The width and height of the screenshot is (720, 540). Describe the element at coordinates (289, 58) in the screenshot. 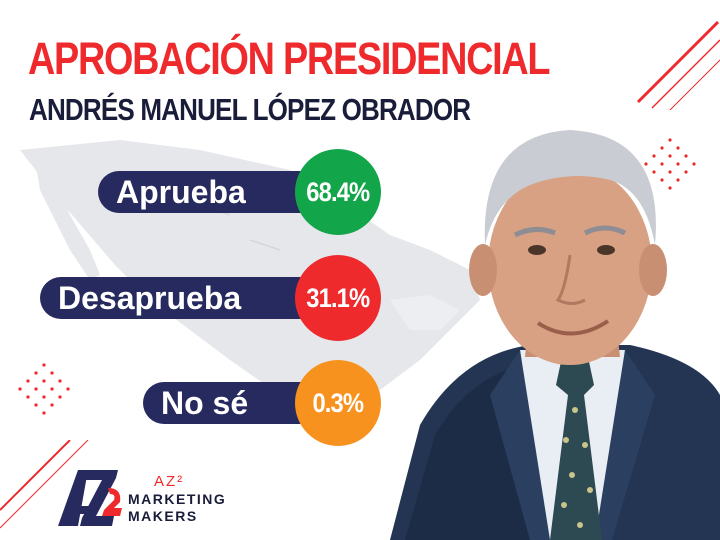

I see `page-title: APROBACIÓN PRESIDENCIAL` at that location.